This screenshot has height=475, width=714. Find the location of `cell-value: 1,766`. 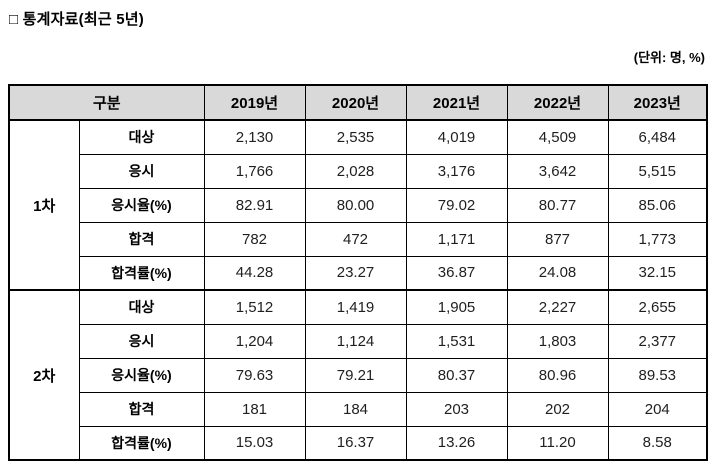

cell-value: 1,766 is located at coordinates (254, 171).